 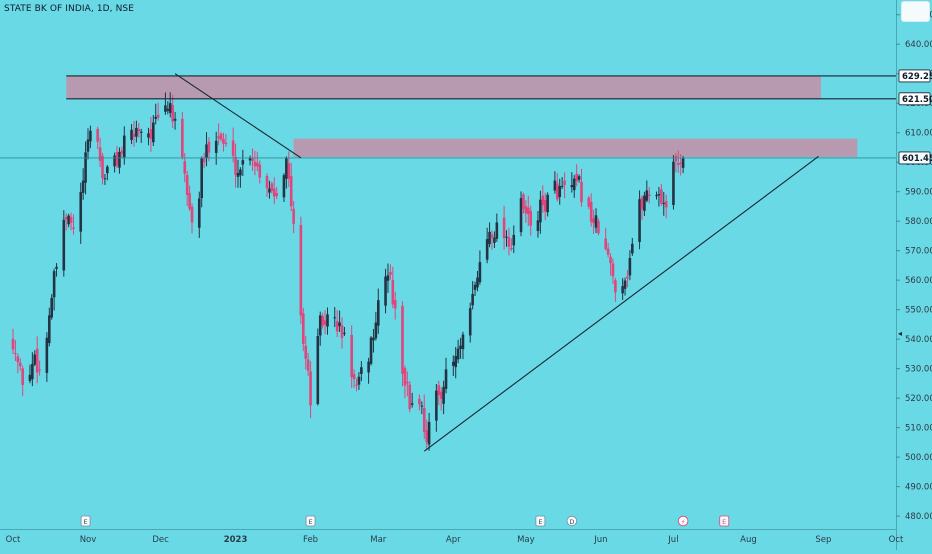 I want to click on trendline, so click(x=238, y=116).